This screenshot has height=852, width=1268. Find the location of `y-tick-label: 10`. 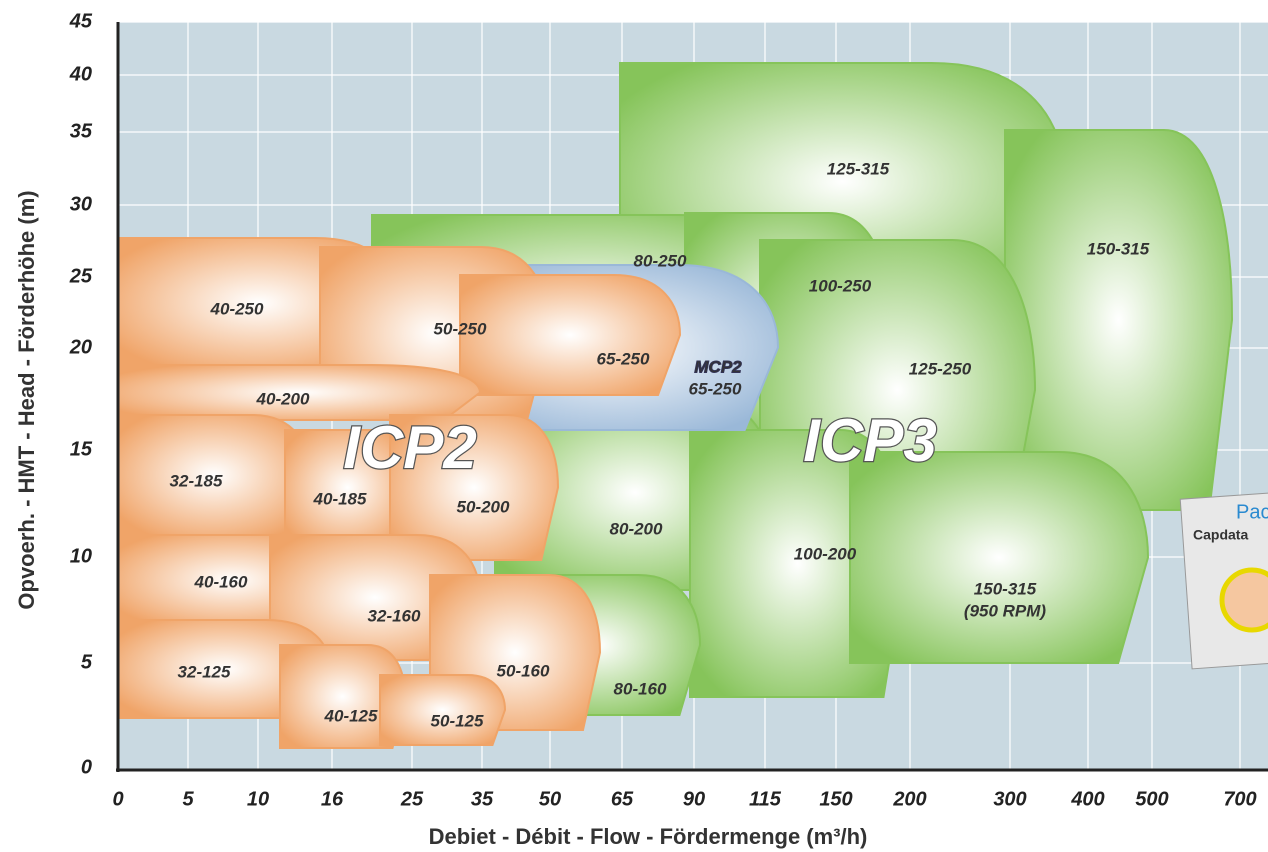

y-tick-label: 10 is located at coordinates (81, 556).